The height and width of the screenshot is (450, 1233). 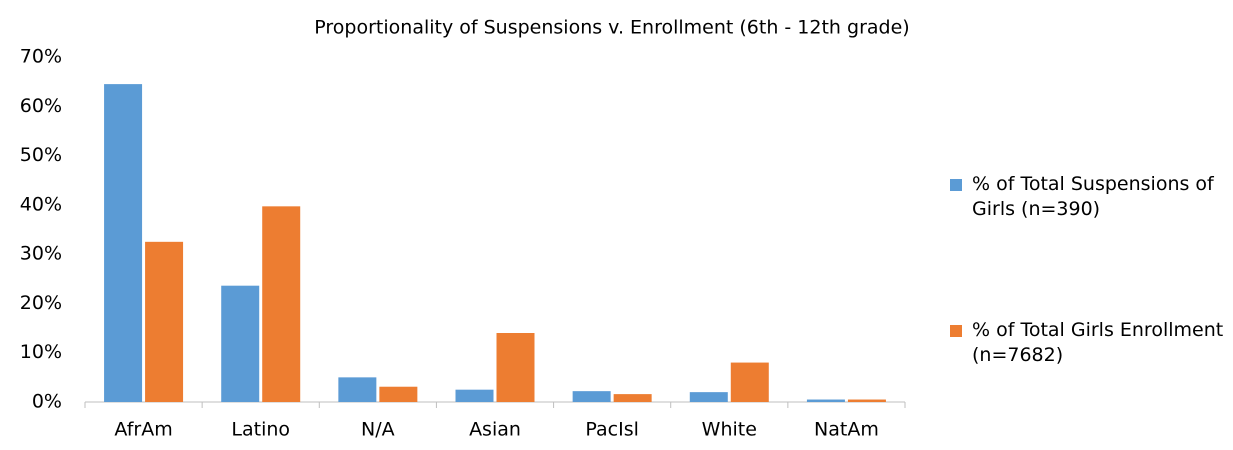 I want to click on y-tick-label: 10%, so click(x=41, y=352).